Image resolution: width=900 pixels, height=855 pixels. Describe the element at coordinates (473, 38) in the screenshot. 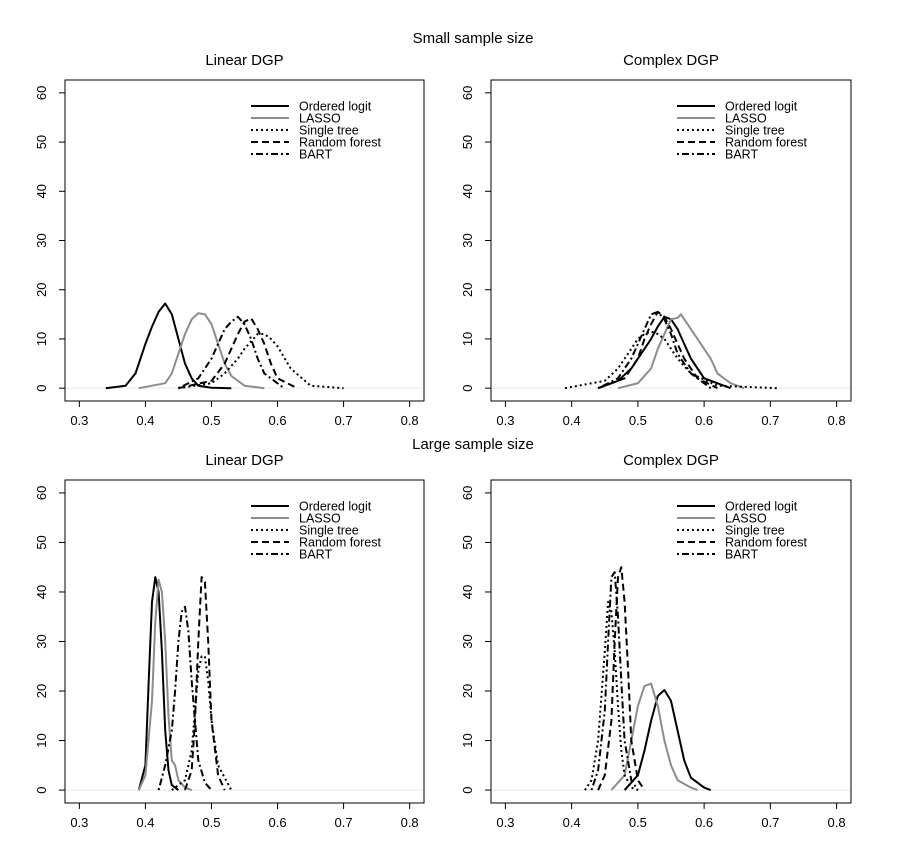

I see `section-title-small: Small sample size` at that location.